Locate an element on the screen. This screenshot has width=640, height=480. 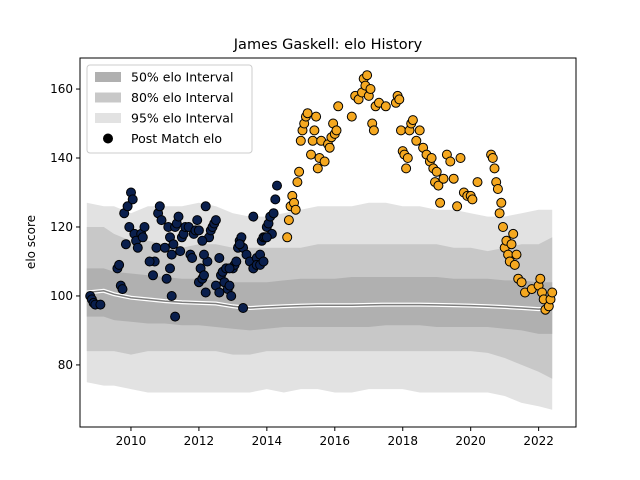
mean-elo-line is located at coordinates (319, 300).